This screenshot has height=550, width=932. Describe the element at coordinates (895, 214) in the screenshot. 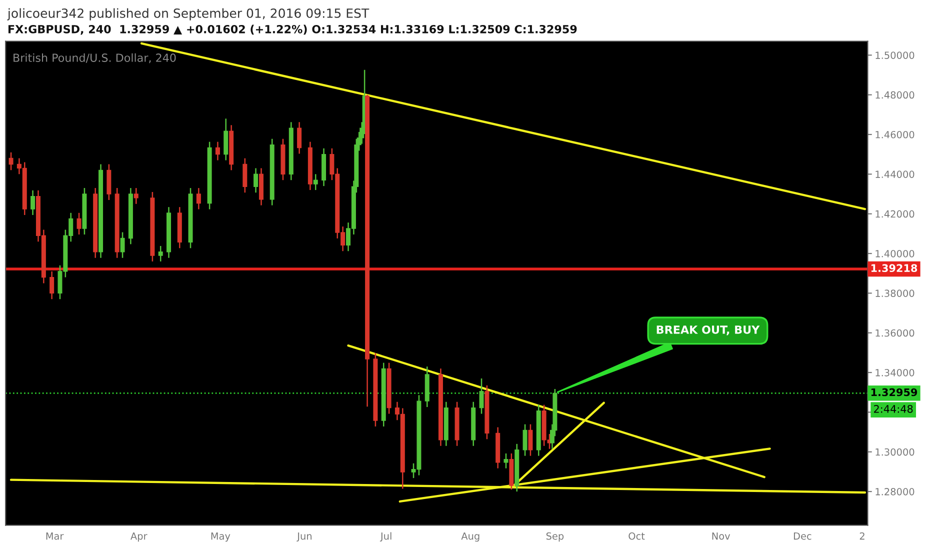

I see `y-tick-label: 1.42000` at that location.